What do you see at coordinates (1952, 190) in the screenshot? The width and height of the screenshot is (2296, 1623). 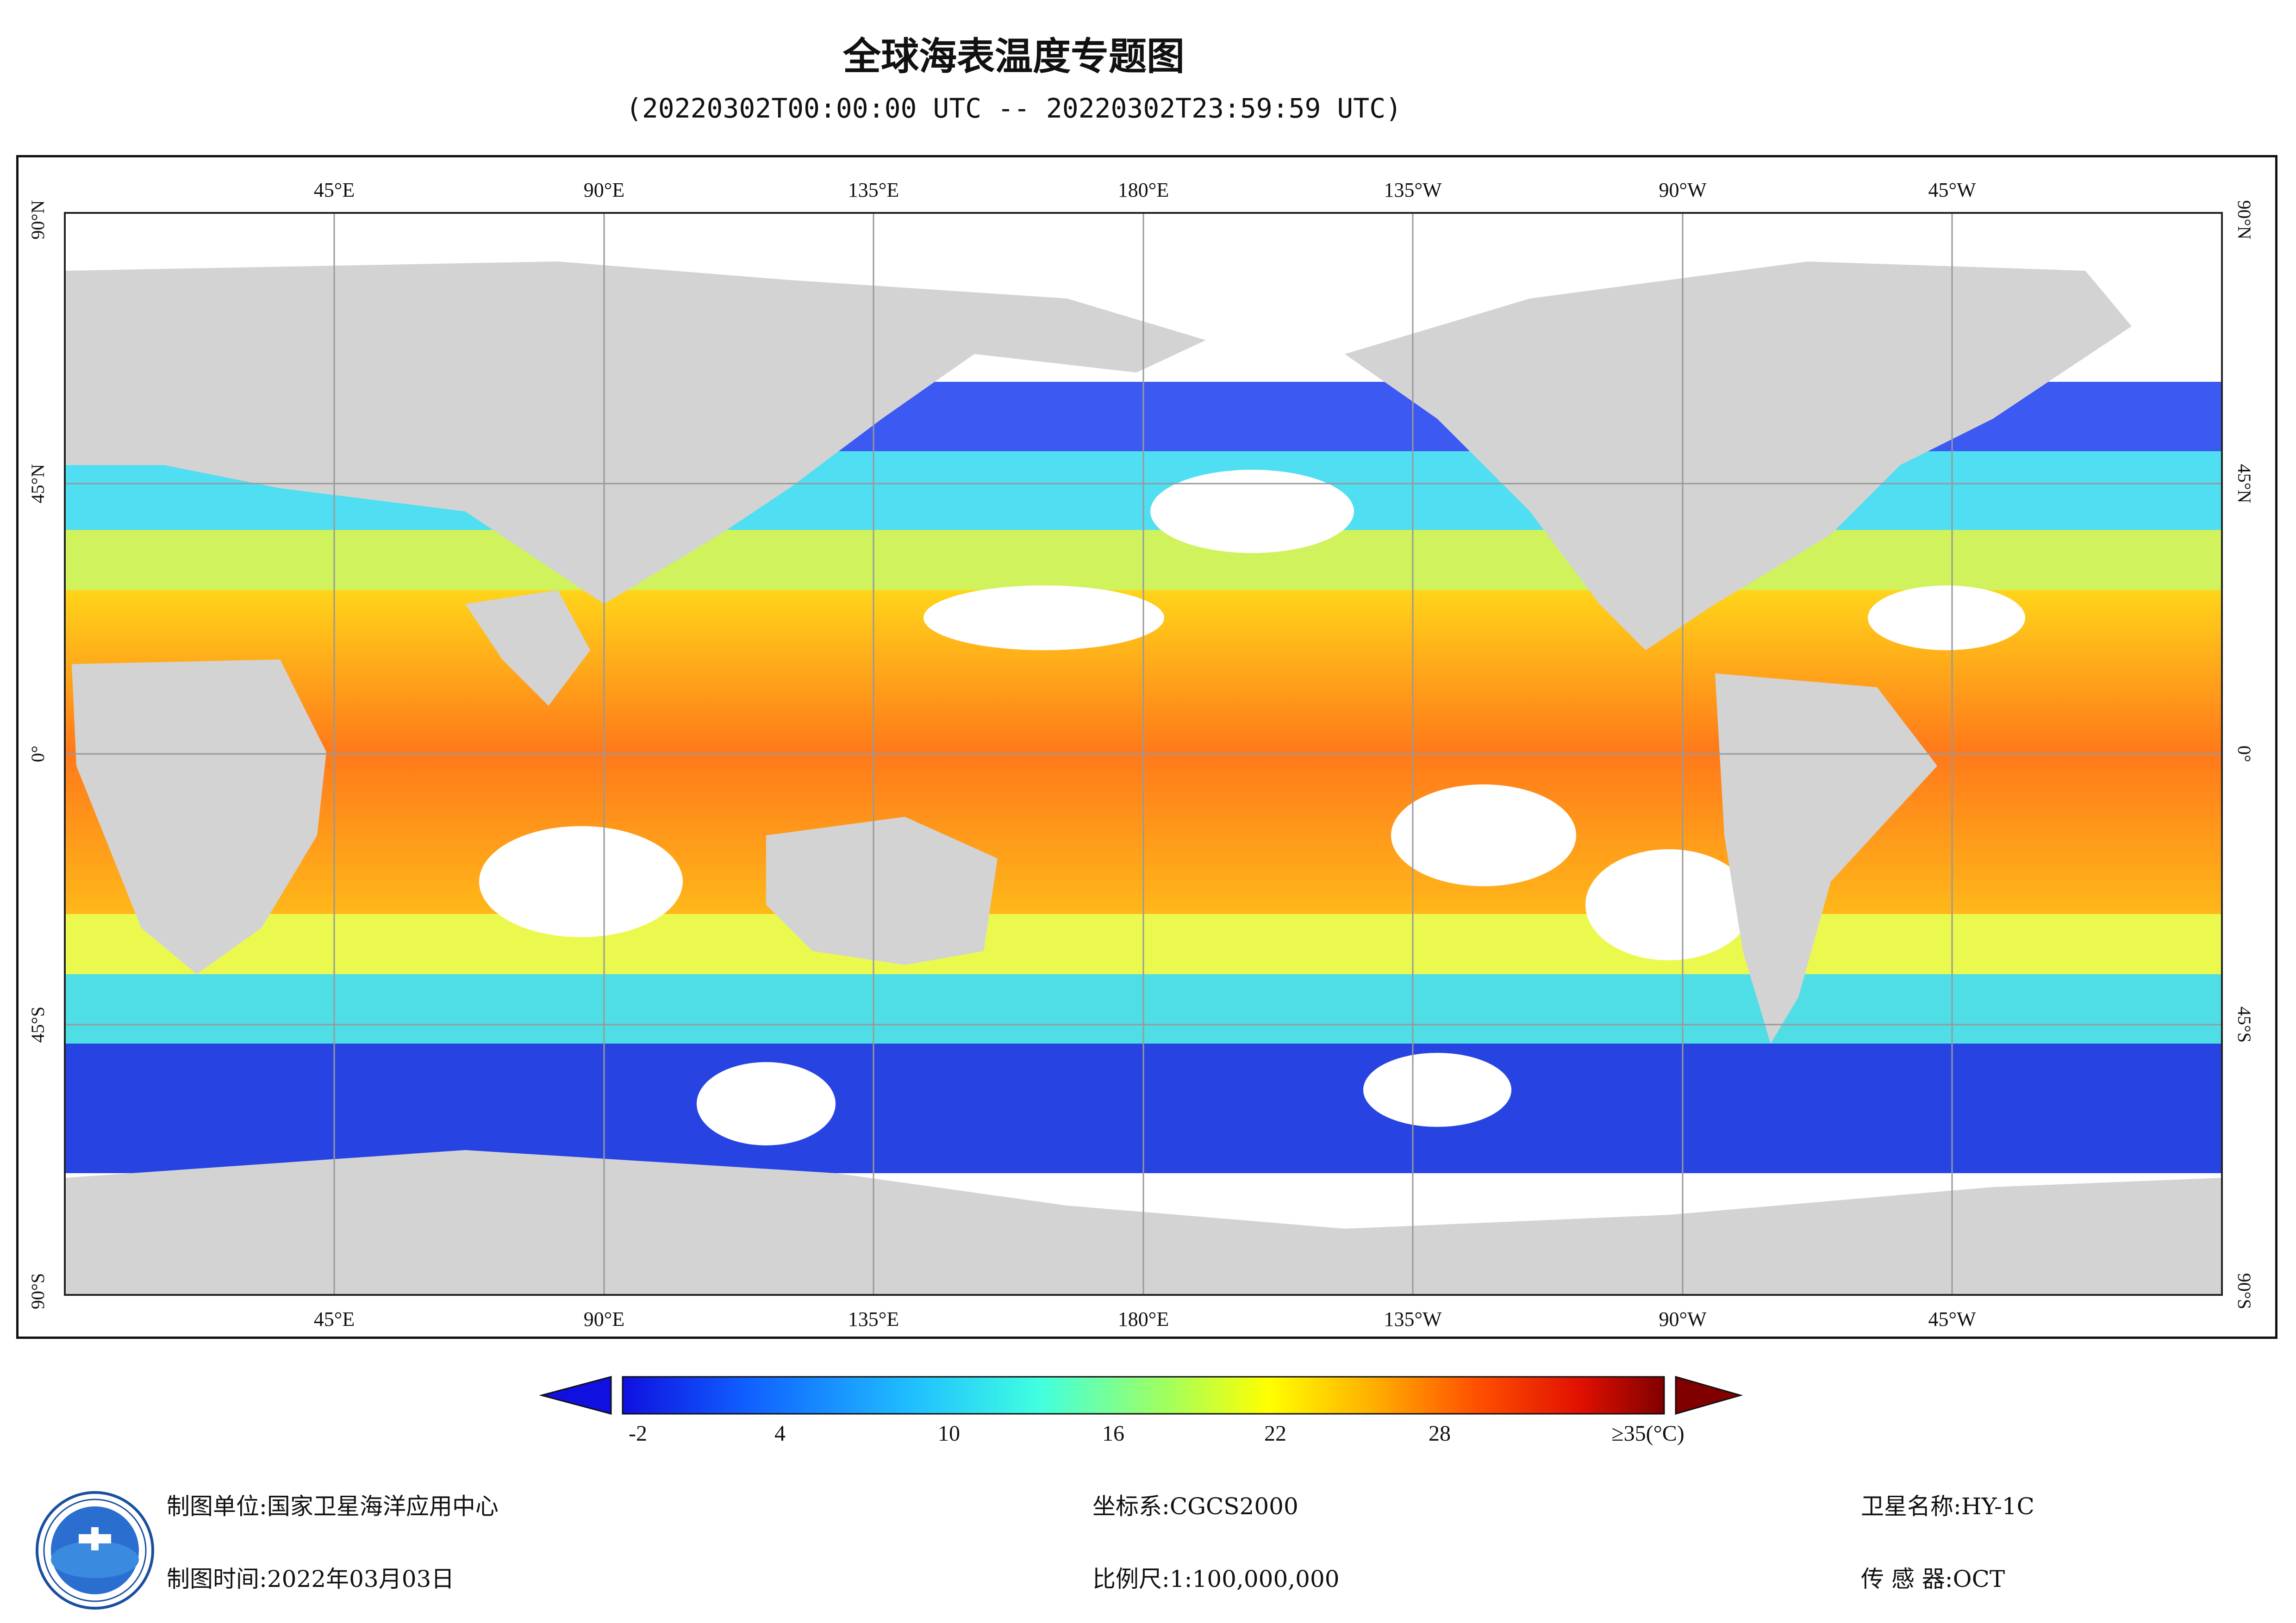 I see `lon-label-top: 45°W` at bounding box center [1952, 190].